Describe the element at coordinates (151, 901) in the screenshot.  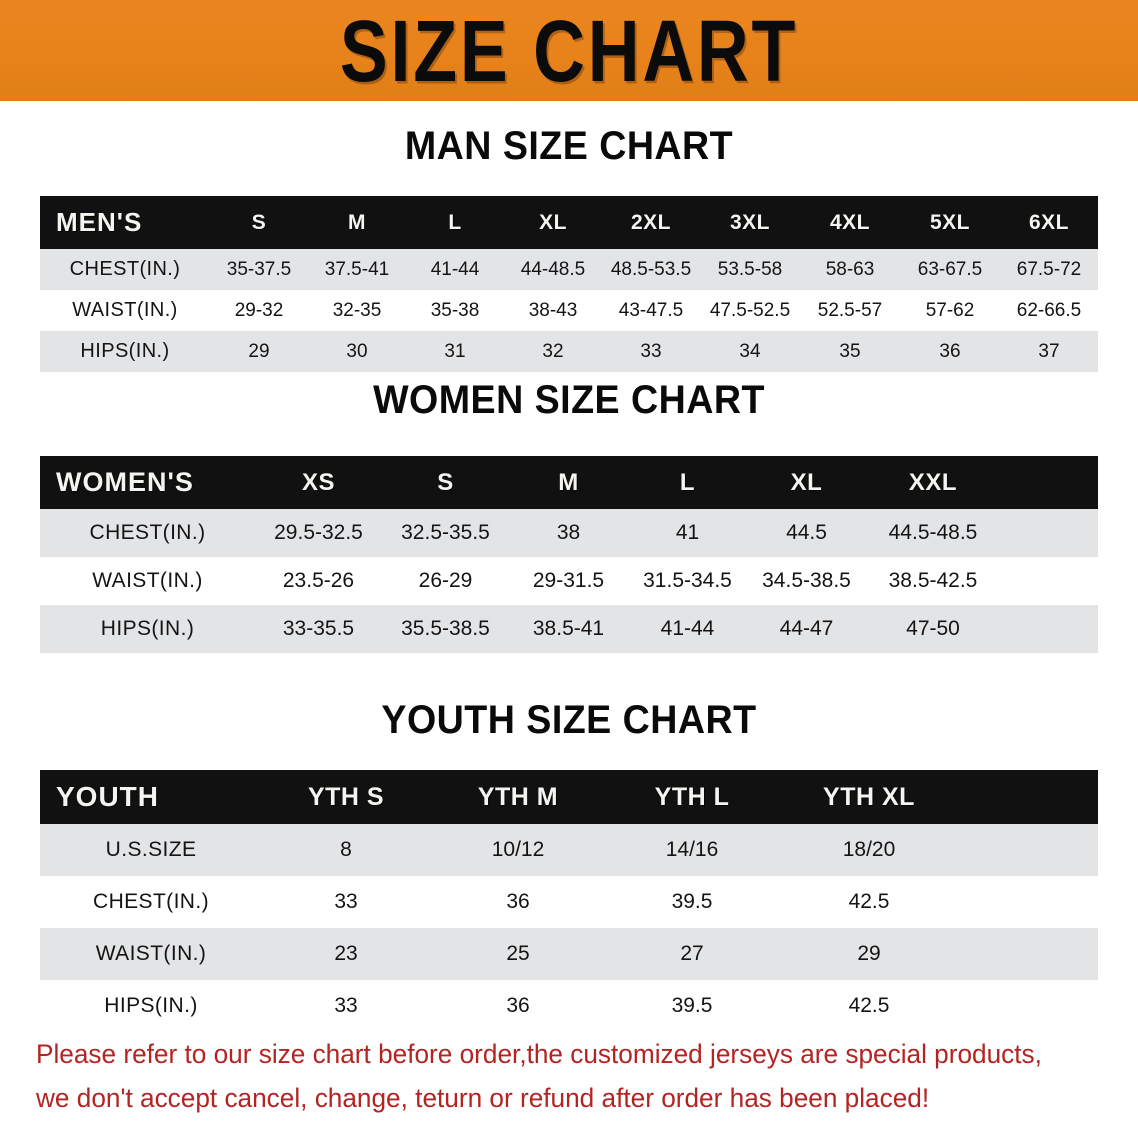
I see `youth-chest-label: CHEST(IN.)` at that location.